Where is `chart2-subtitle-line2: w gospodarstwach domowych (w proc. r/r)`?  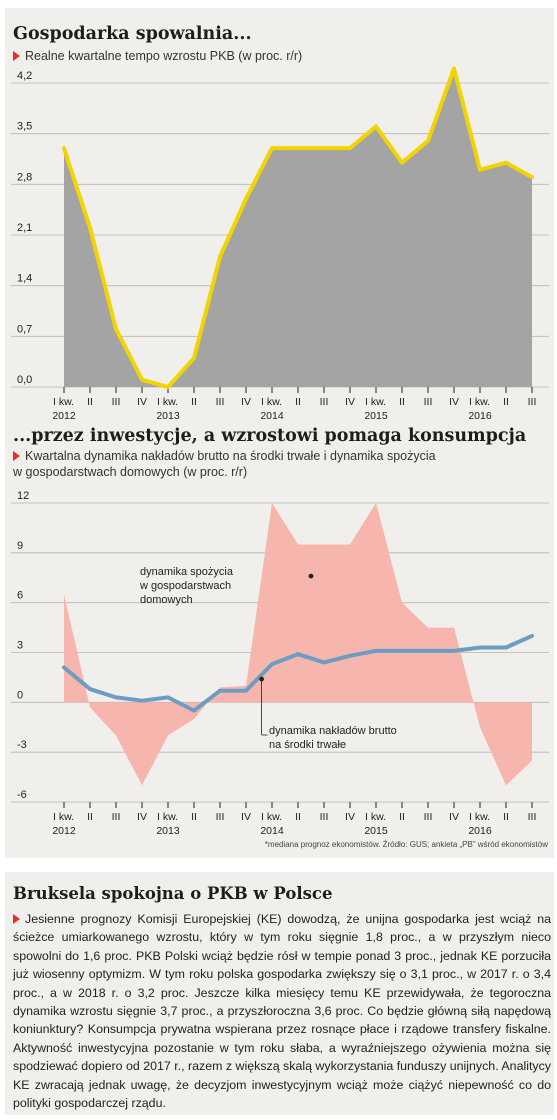 chart2-subtitle-line2: w gospodarstwach domowych (w proc. r/r) is located at coordinates (130, 472).